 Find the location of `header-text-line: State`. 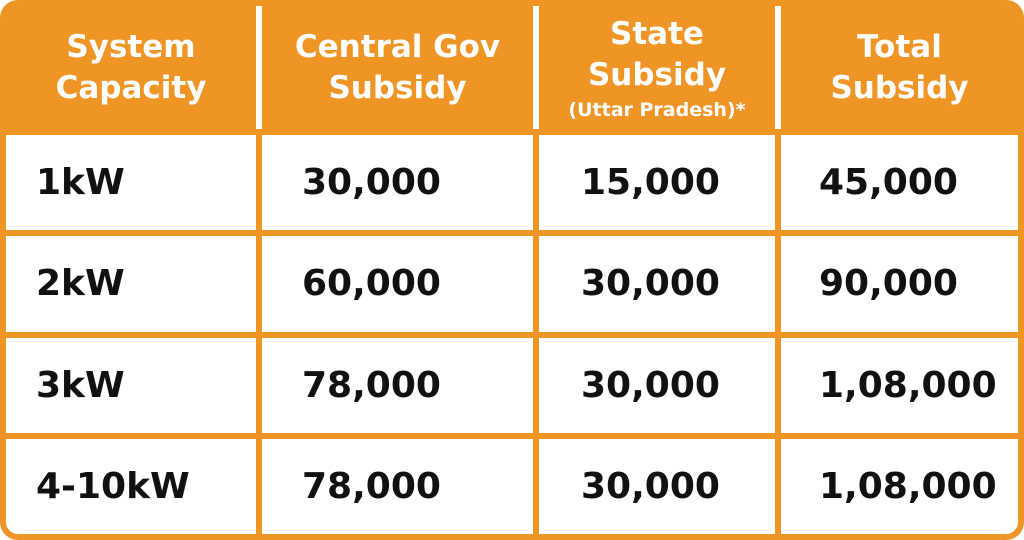

header-text-line: State is located at coordinates (657, 33).